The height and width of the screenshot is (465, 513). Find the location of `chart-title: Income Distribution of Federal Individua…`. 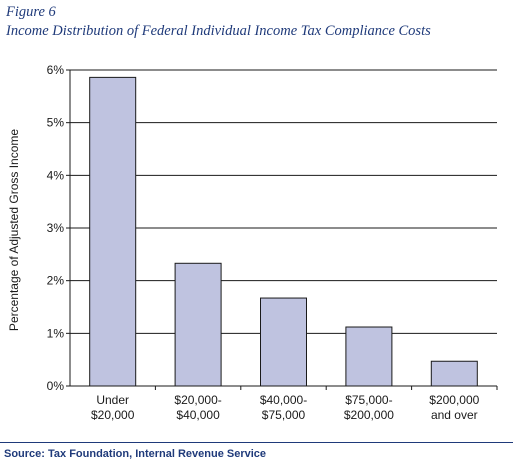

chart-title: Income Distribution of Federal Individua… is located at coordinates (218, 31).